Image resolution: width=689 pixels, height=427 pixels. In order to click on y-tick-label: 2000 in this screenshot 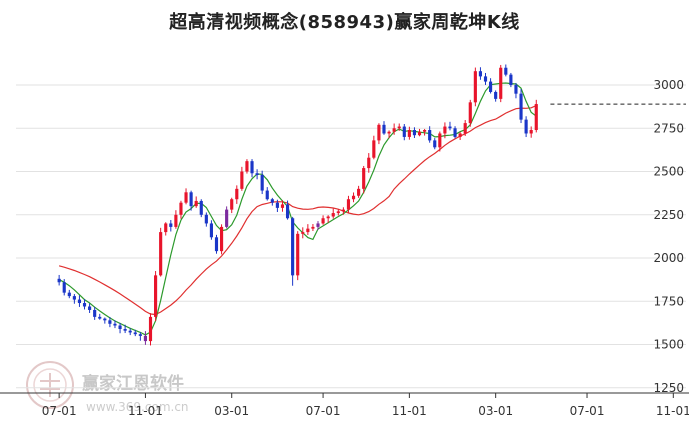, I will do `click(668, 258)`.